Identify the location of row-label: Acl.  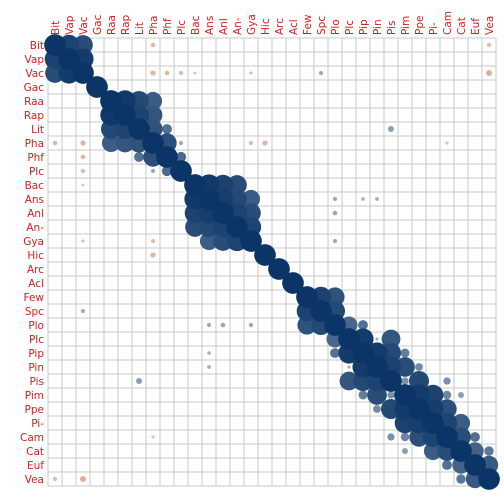
(36, 284).